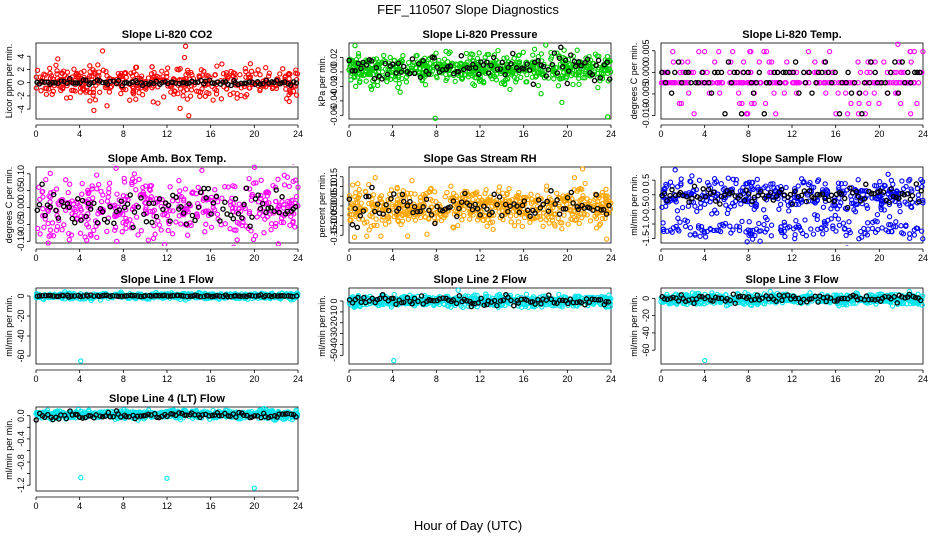  I want to click on x-tick-label: 8, so click(436, 134).